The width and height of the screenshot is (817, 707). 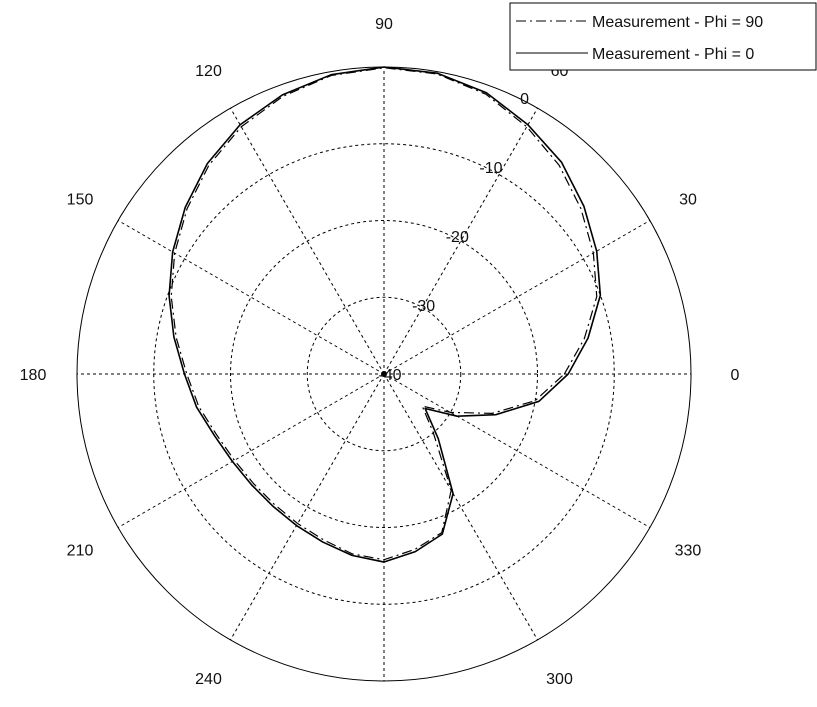 I want to click on angle-tick-label: 30, so click(x=688, y=200).